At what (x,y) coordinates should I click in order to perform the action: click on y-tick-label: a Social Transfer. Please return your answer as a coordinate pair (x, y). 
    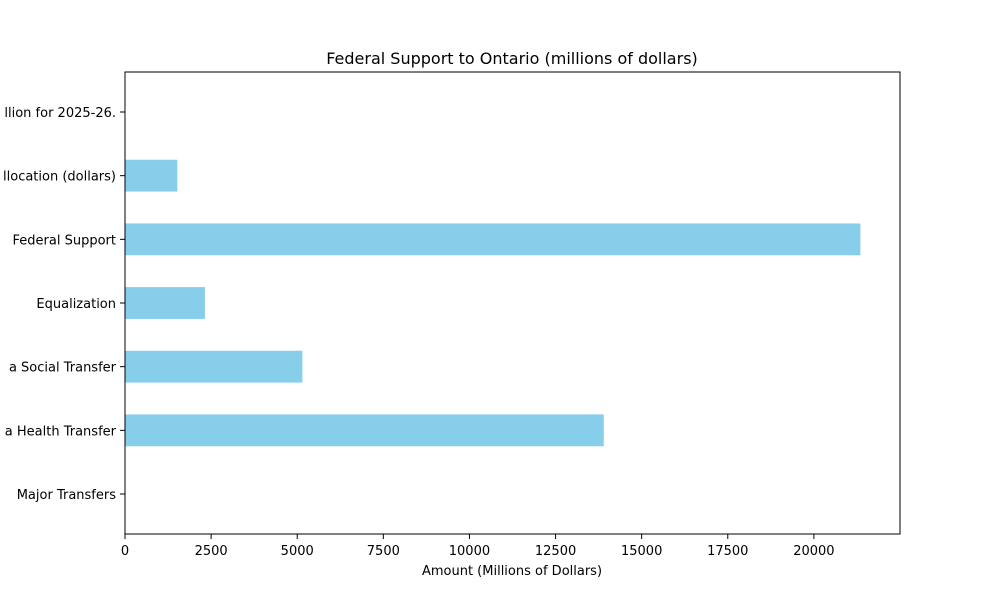
    Looking at the image, I should click on (63, 368).